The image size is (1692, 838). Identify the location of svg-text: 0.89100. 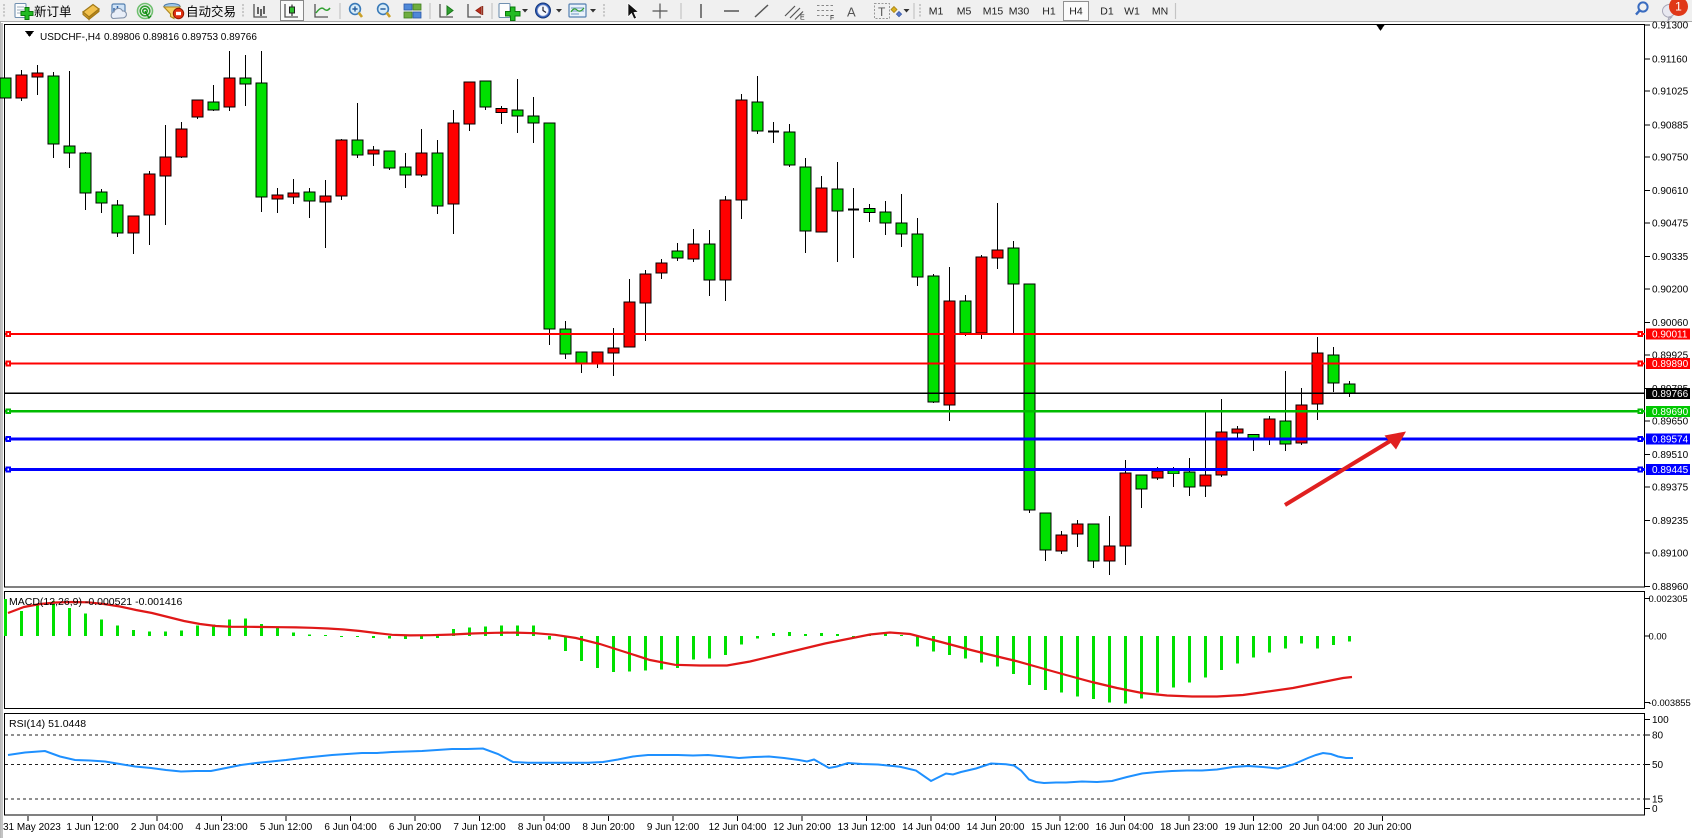
(1670, 554).